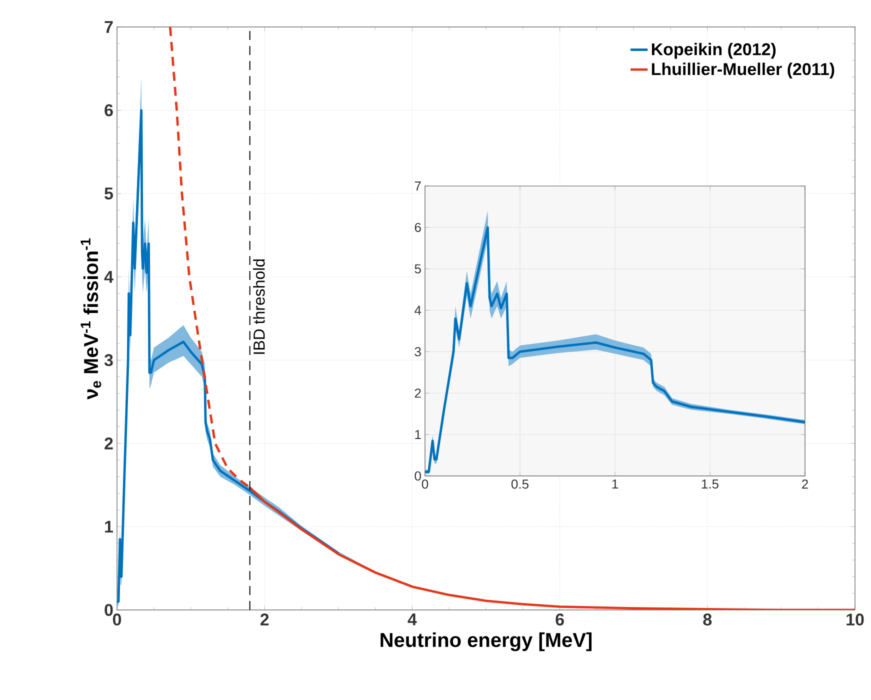 Image resolution: width=871 pixels, height=700 pixels. What do you see at coordinates (519, 484) in the screenshot?
I see `x-tick-label: 0.5` at bounding box center [519, 484].